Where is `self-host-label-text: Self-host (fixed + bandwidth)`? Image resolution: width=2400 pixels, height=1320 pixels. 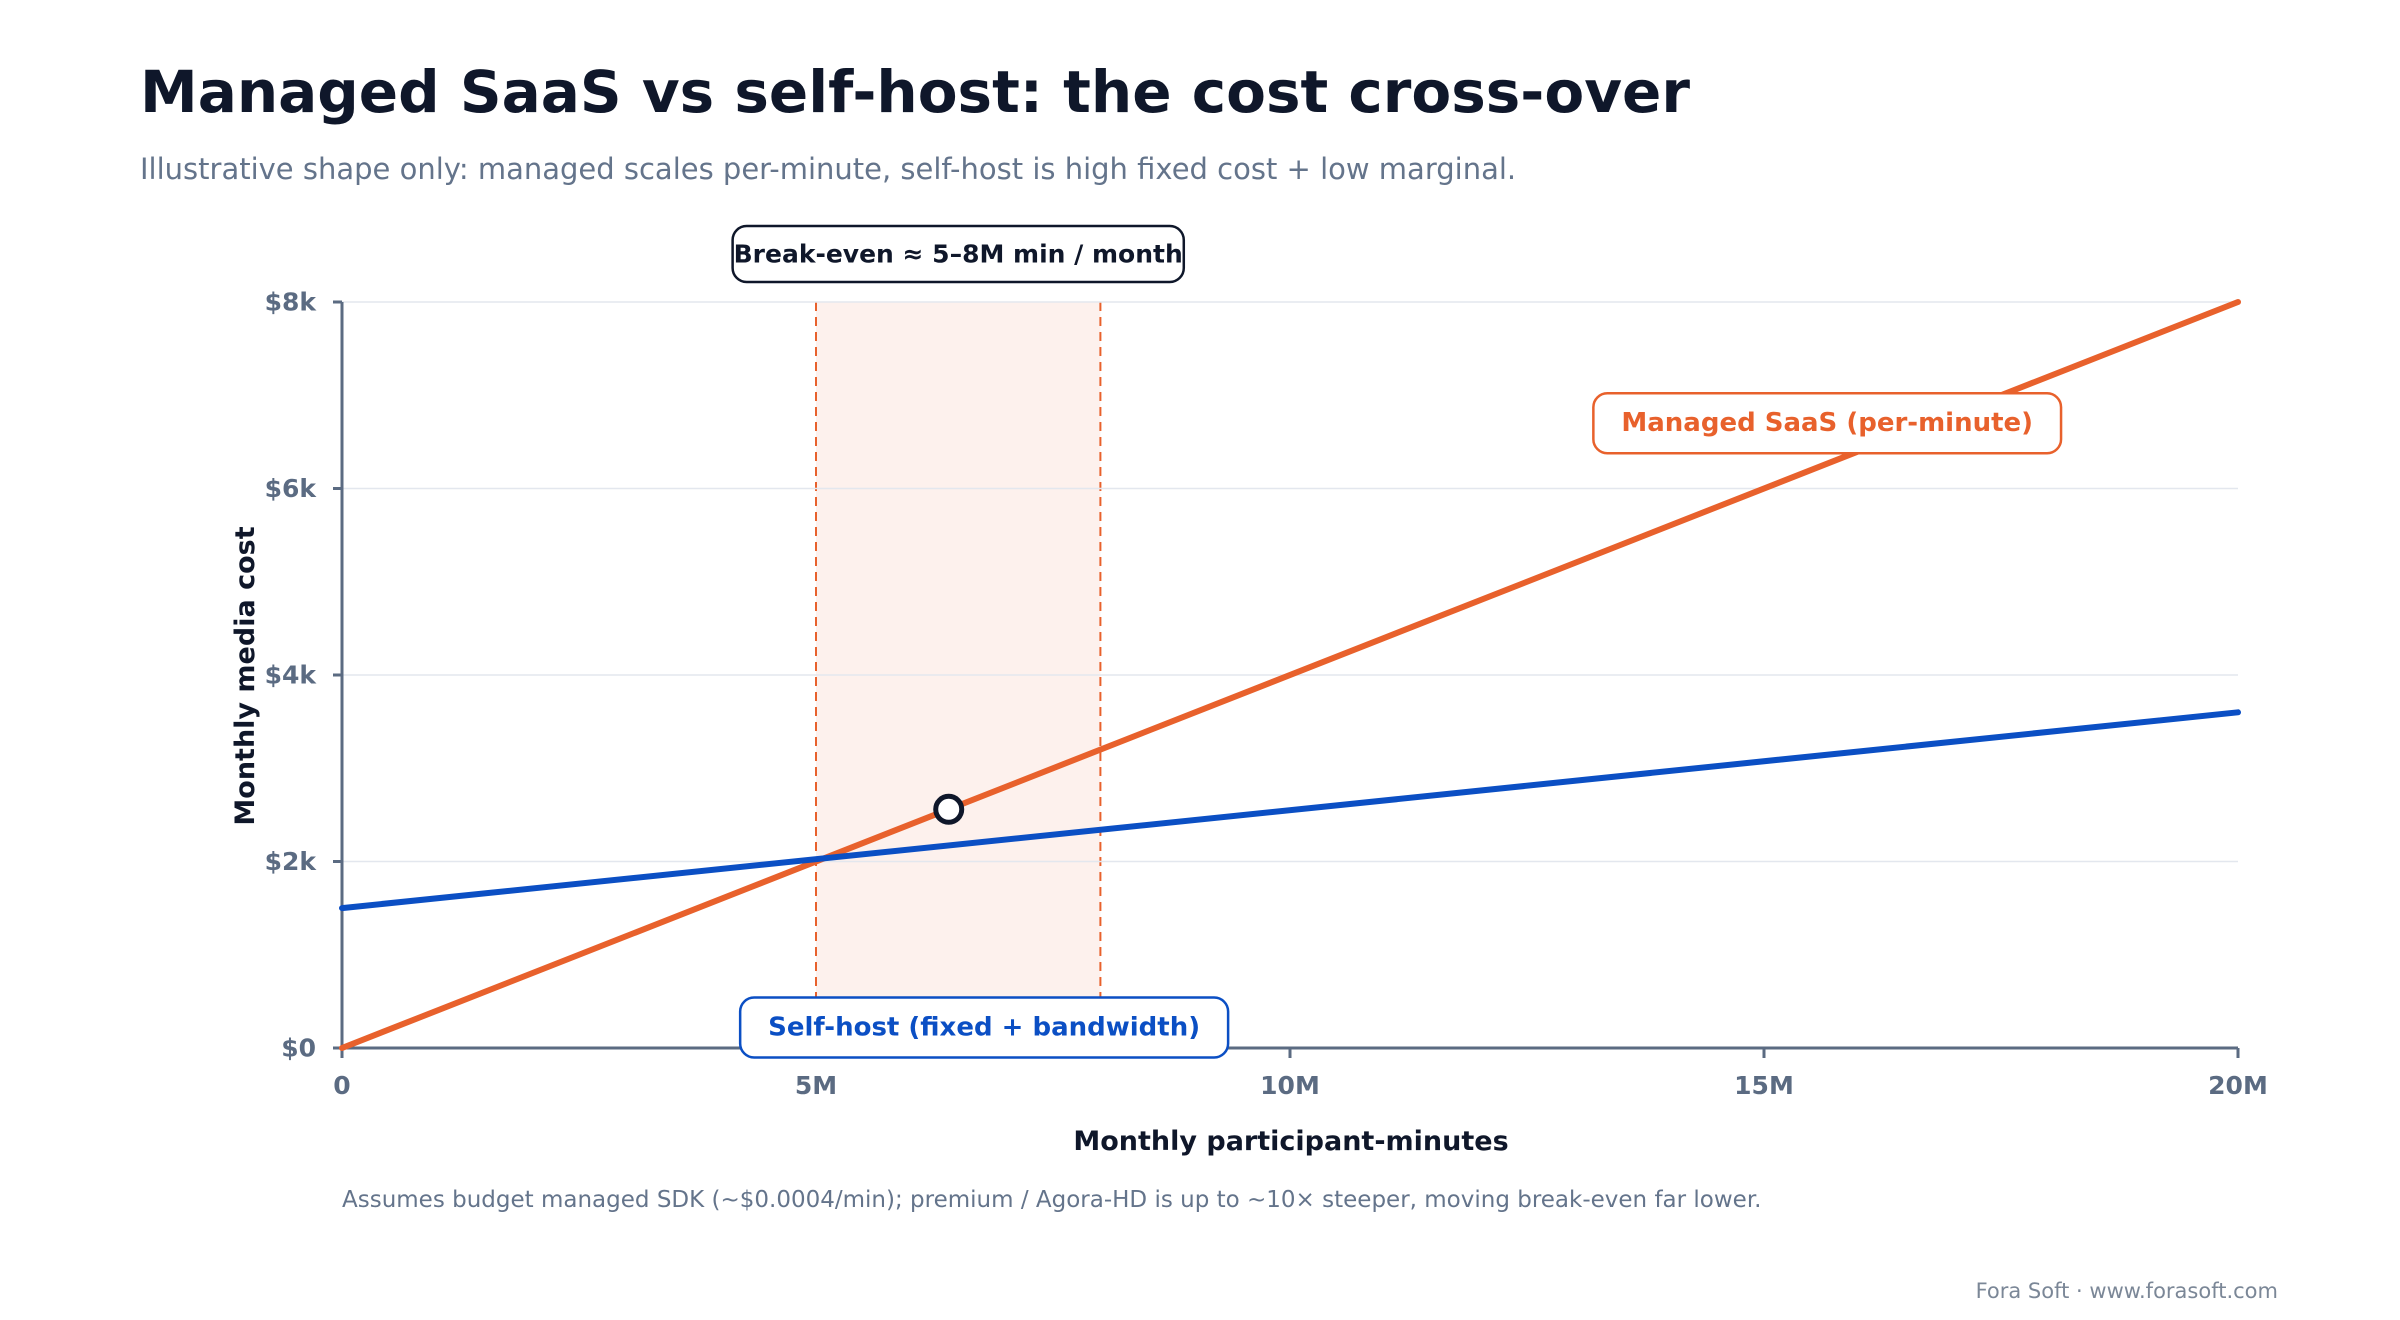
self-host-label-text: Self-host (fixed + bandwidth) is located at coordinates (984, 1027).